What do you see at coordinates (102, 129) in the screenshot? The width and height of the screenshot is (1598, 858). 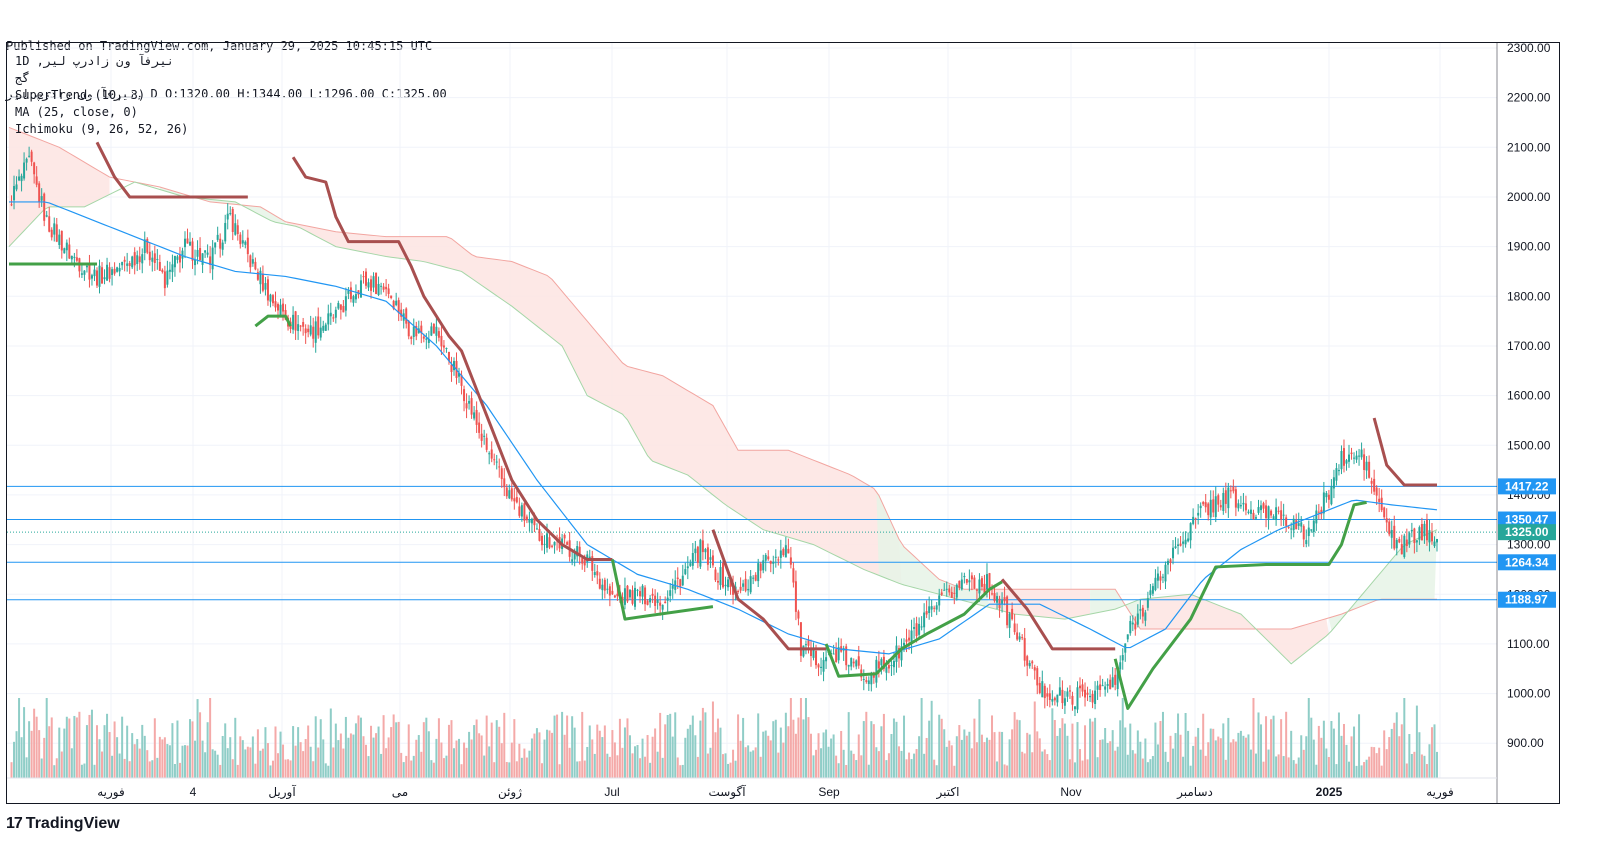 I see `legend-ichimoku: Ichimoku (9, 26, 52, 26)` at bounding box center [102, 129].